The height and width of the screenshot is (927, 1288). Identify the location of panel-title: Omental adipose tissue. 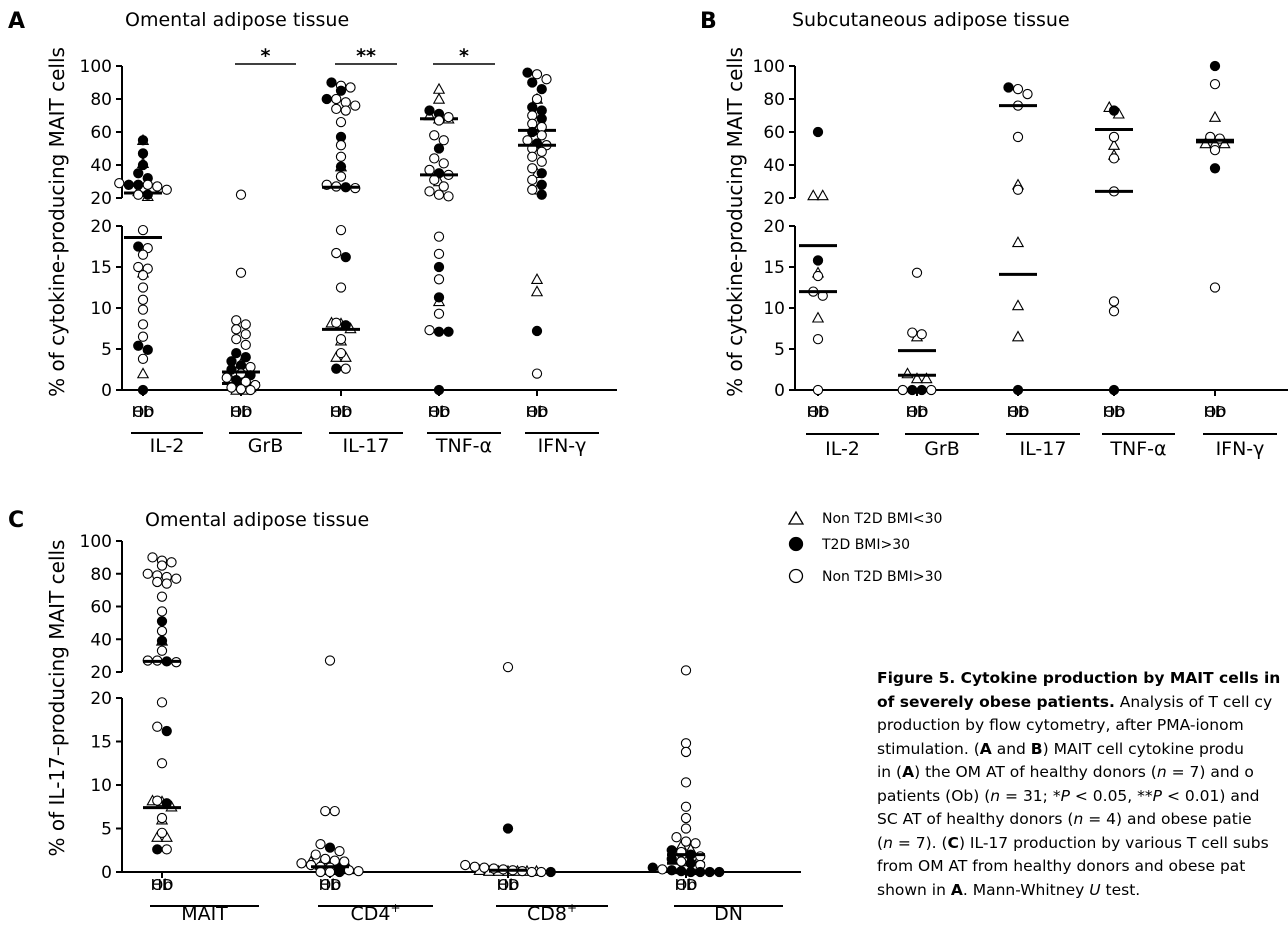
(237, 20).